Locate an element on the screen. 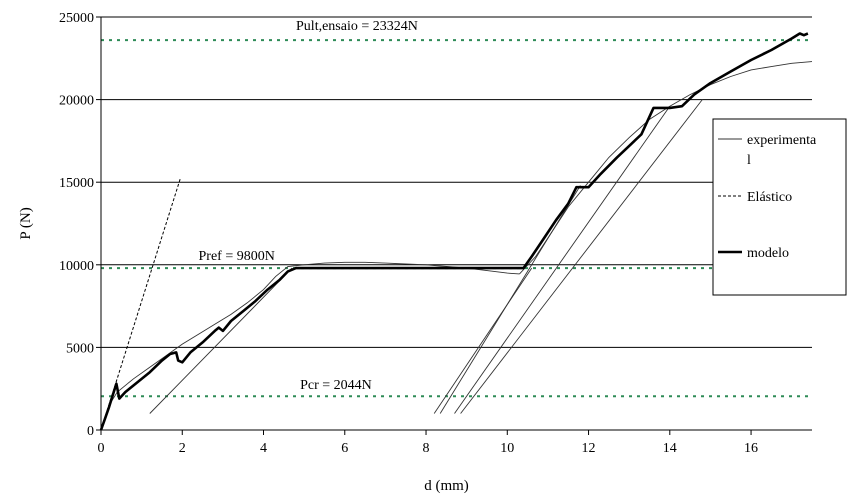 This screenshot has height=497, width=848. y-axis-title: P (N) is located at coordinates (26, 223).